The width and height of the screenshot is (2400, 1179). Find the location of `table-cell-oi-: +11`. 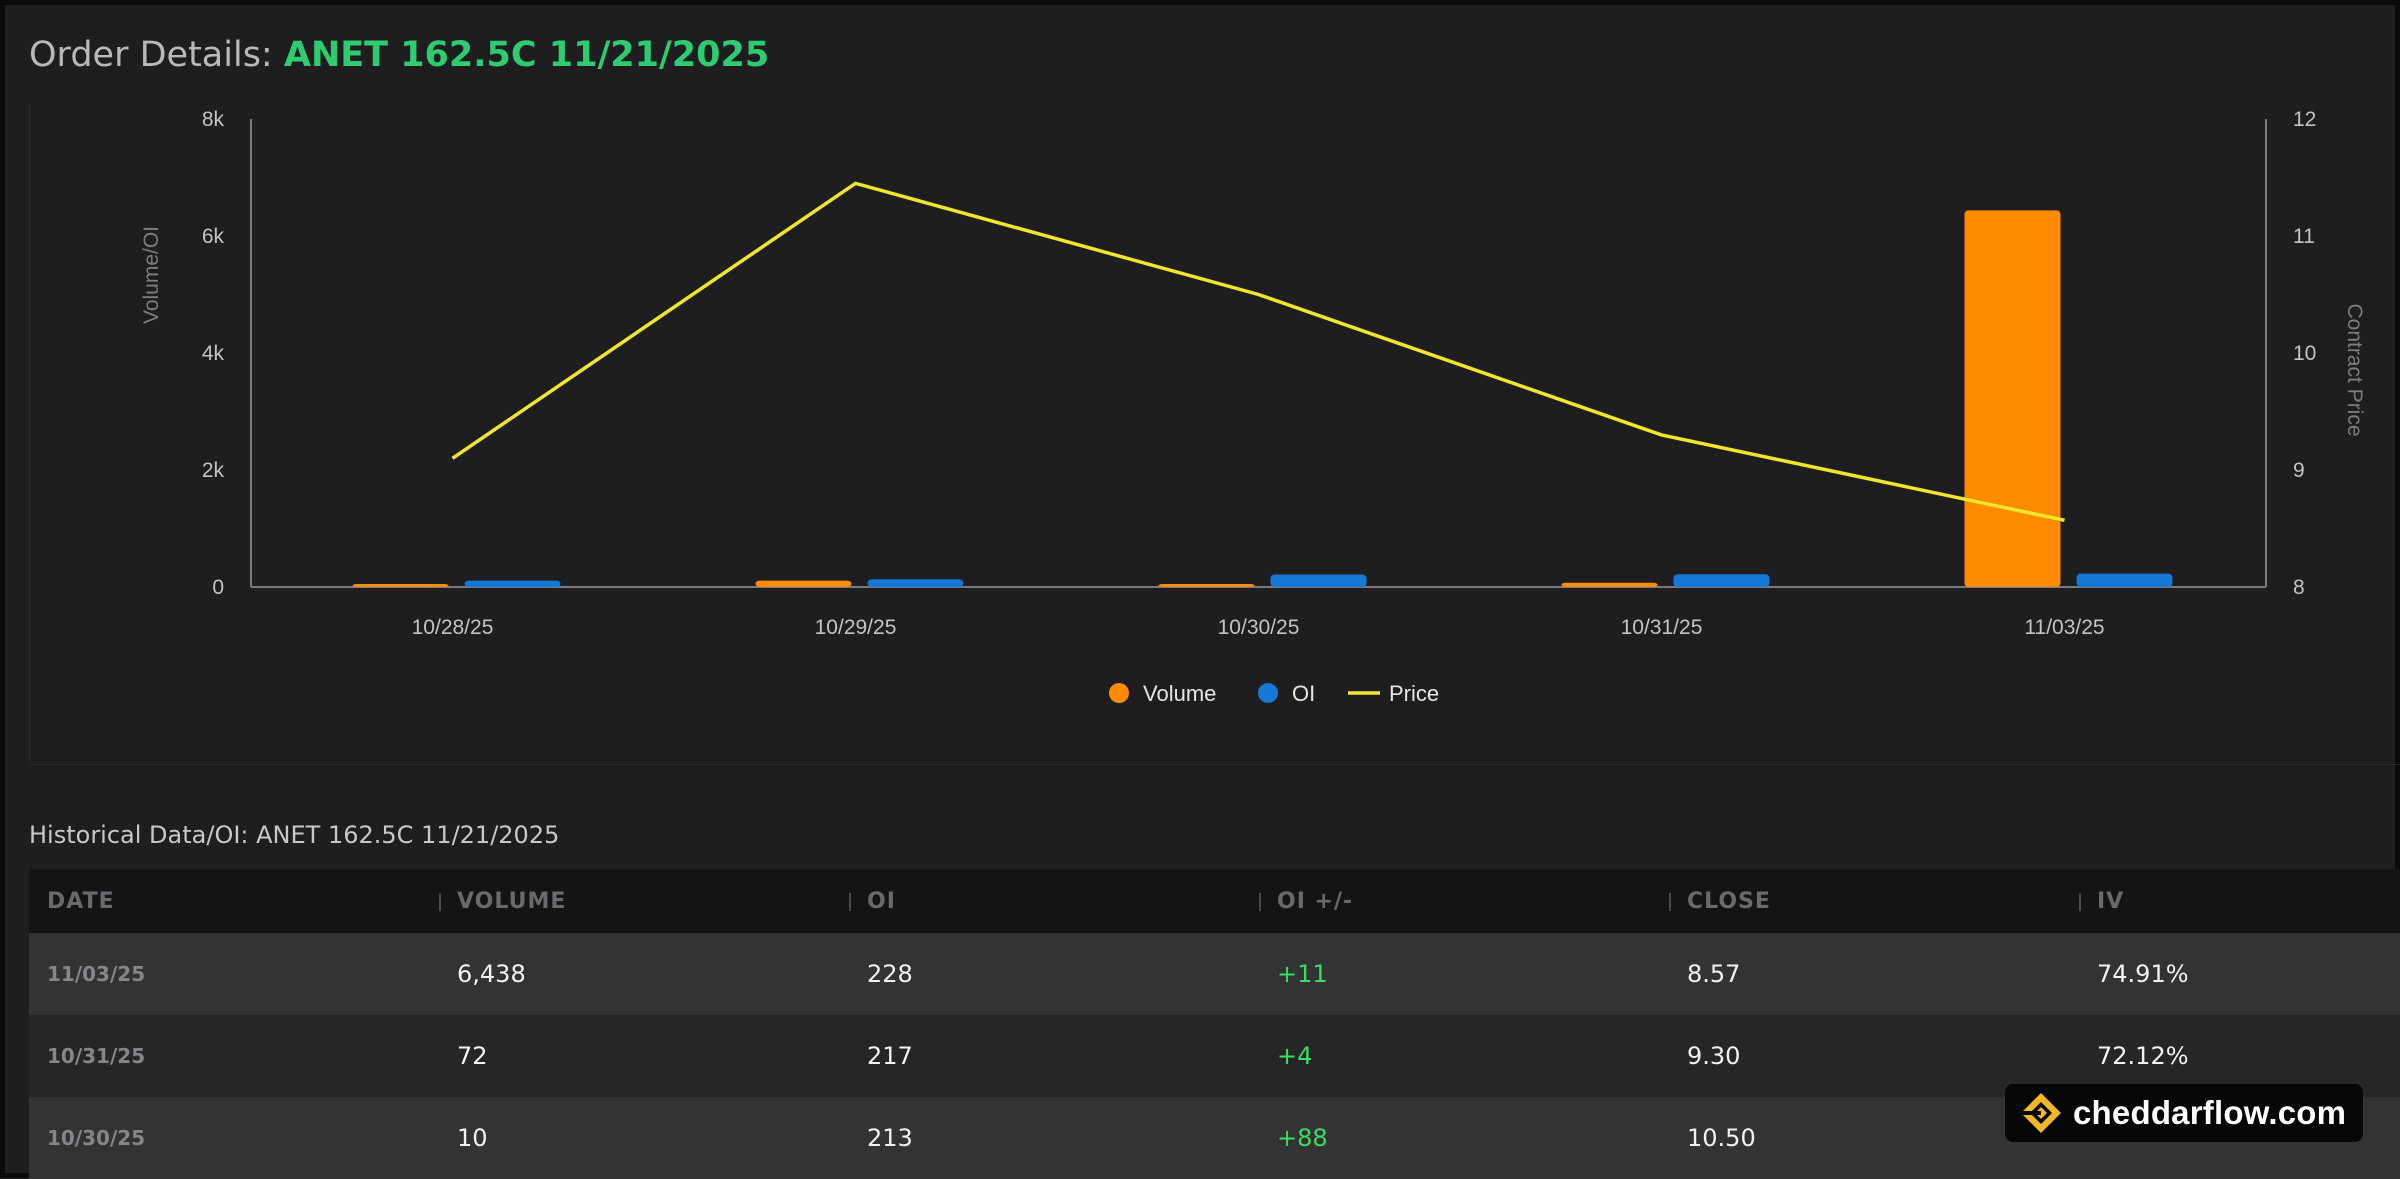

table-cell-oi-: +11 is located at coordinates (1302, 974).